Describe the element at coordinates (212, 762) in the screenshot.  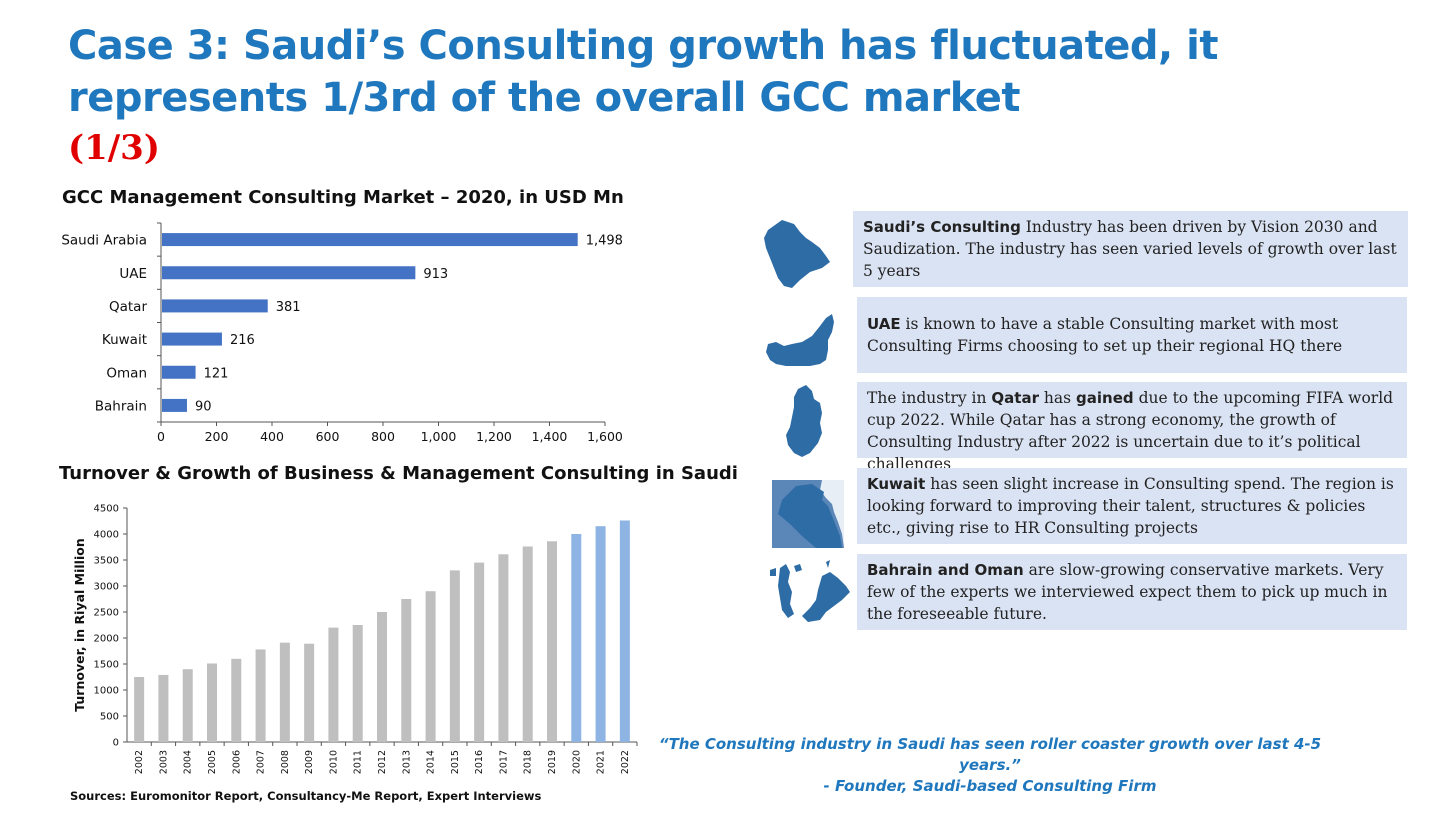
I see `chart2-x-tick-label: 2005` at that location.